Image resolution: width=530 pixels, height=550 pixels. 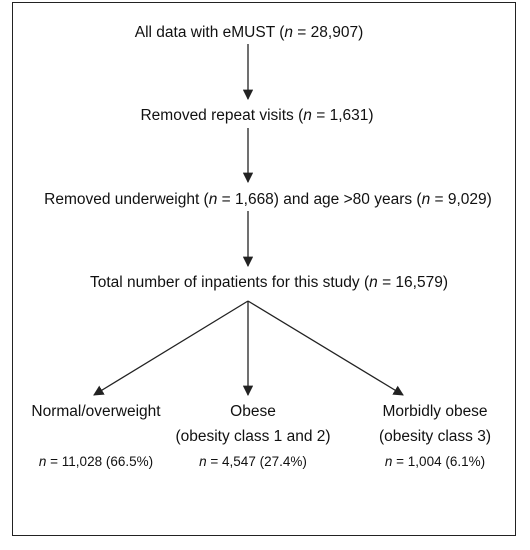 What do you see at coordinates (342, 115) in the screenshot?
I see `node-repeat-count: = 1,631)` at bounding box center [342, 115].